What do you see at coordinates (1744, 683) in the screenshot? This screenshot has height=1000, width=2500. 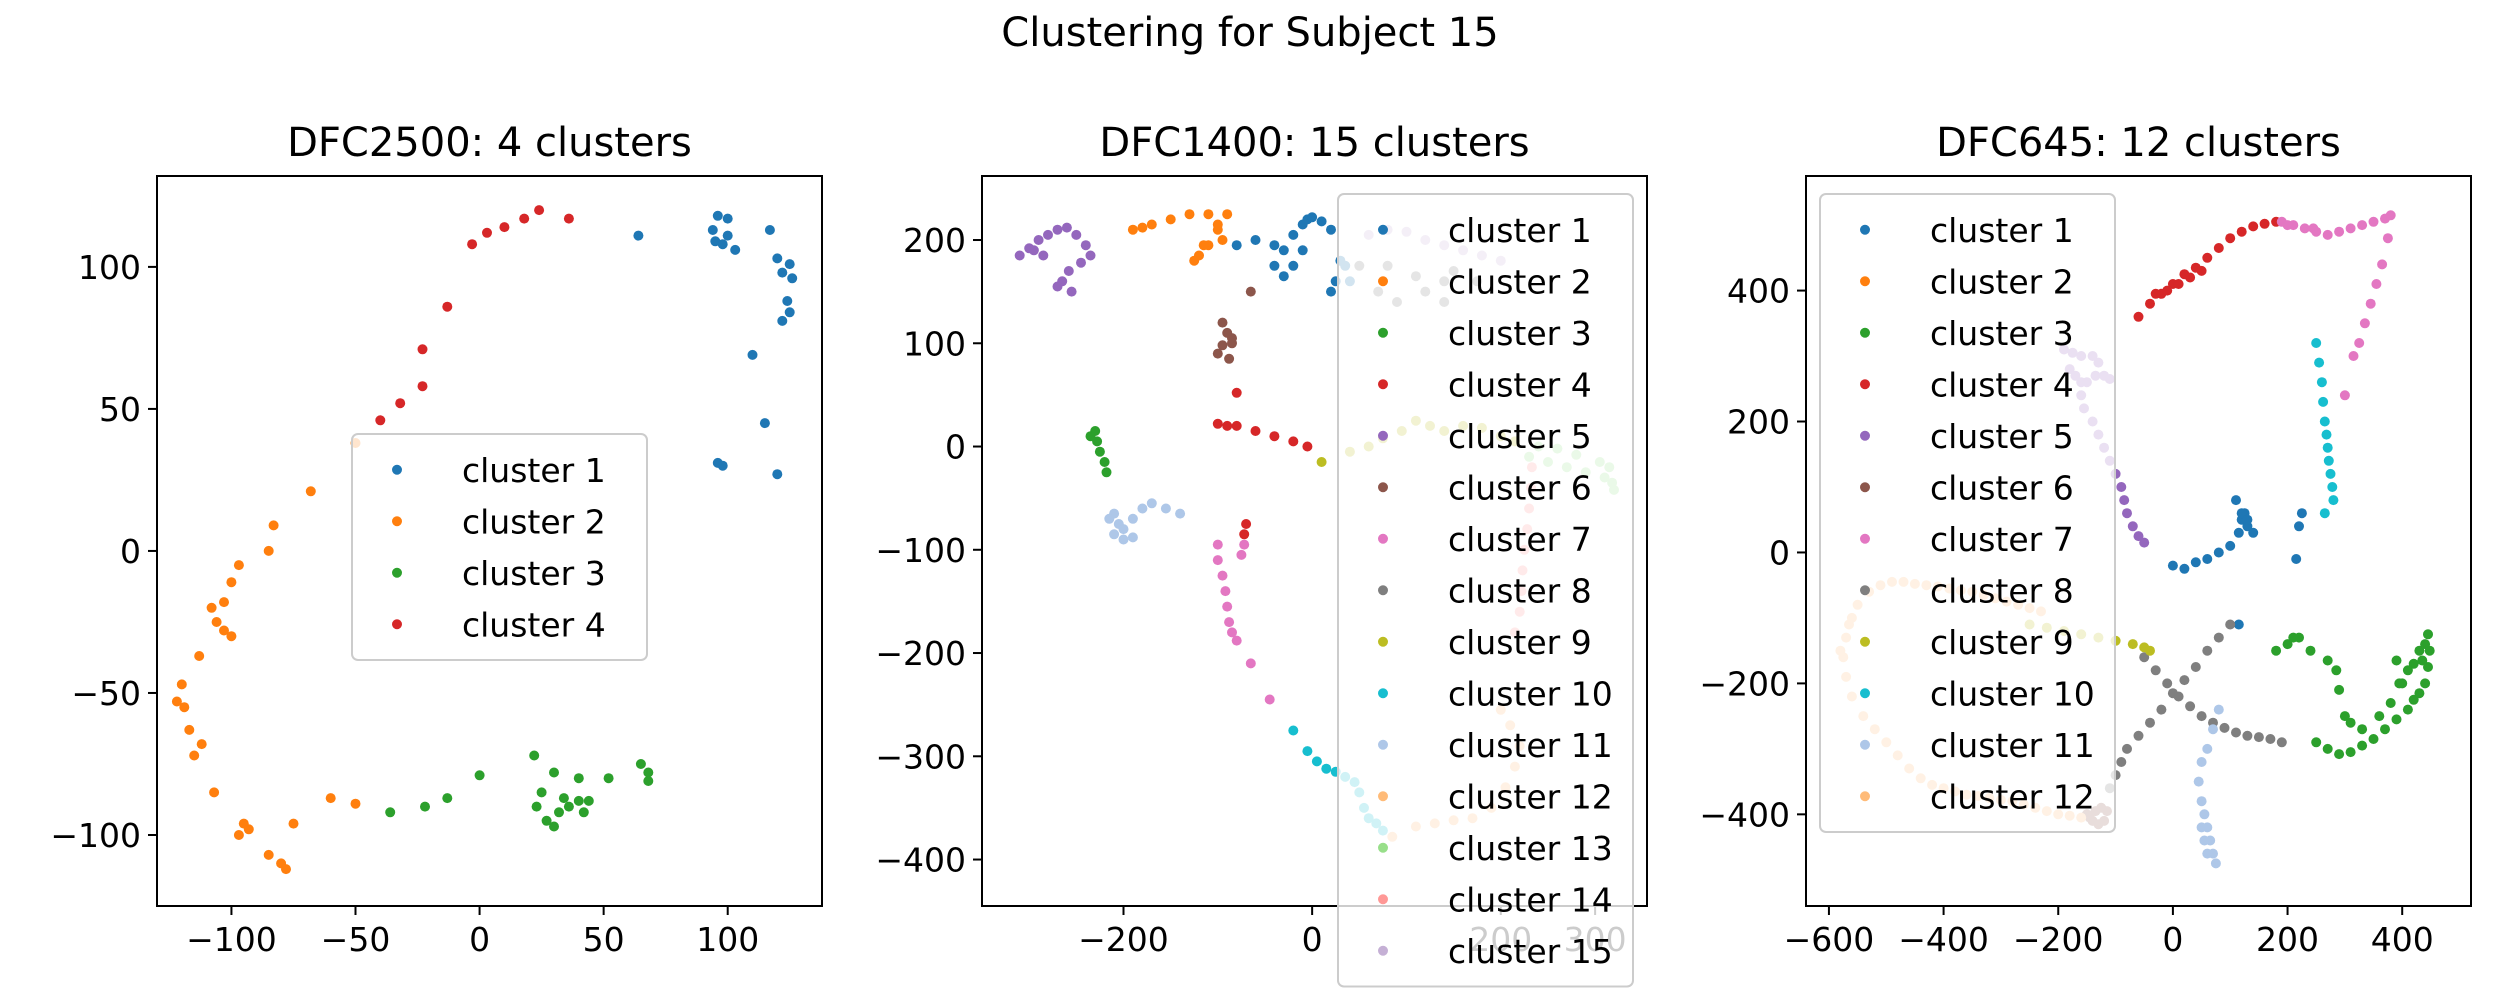 I see `y-tick-label: −200` at bounding box center [1744, 683].